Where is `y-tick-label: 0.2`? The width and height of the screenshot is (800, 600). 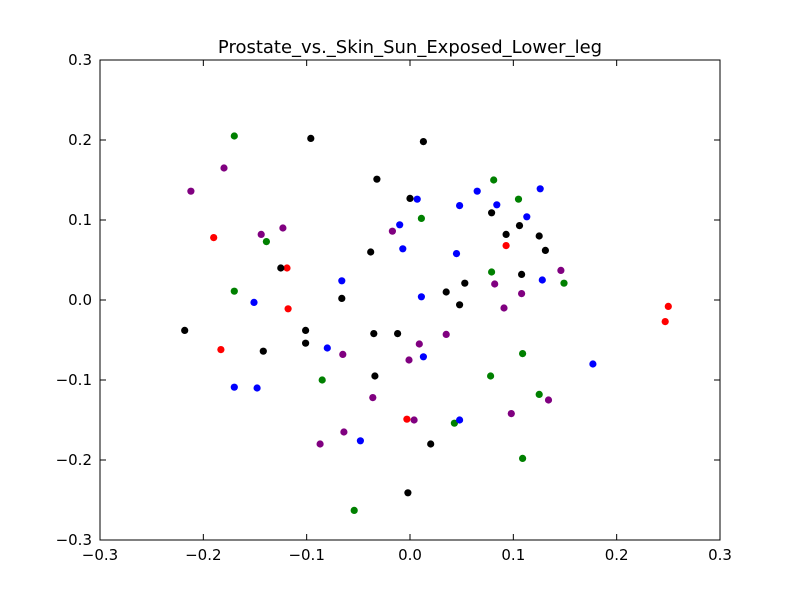 y-tick-label: 0.2 is located at coordinates (80, 140).